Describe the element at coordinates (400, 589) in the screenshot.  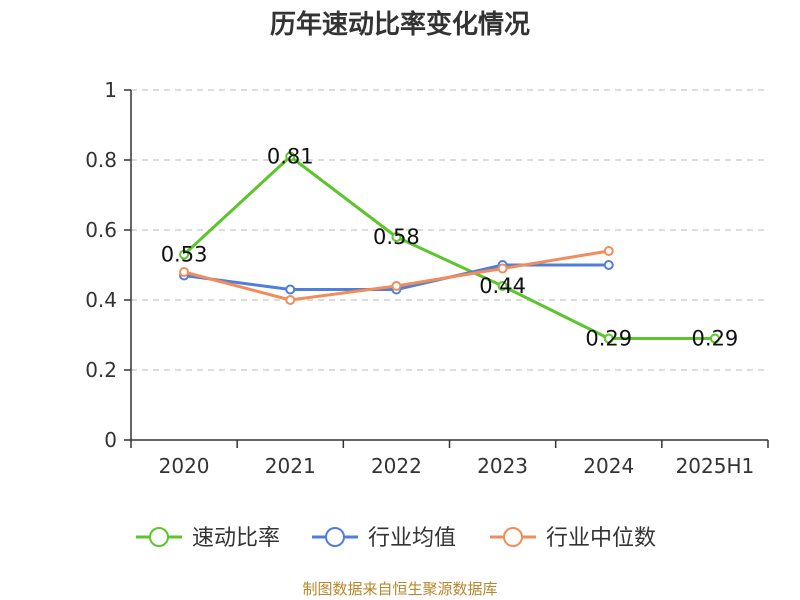
I see `source-note: 制图数据来自恒生聚源数据库` at that location.